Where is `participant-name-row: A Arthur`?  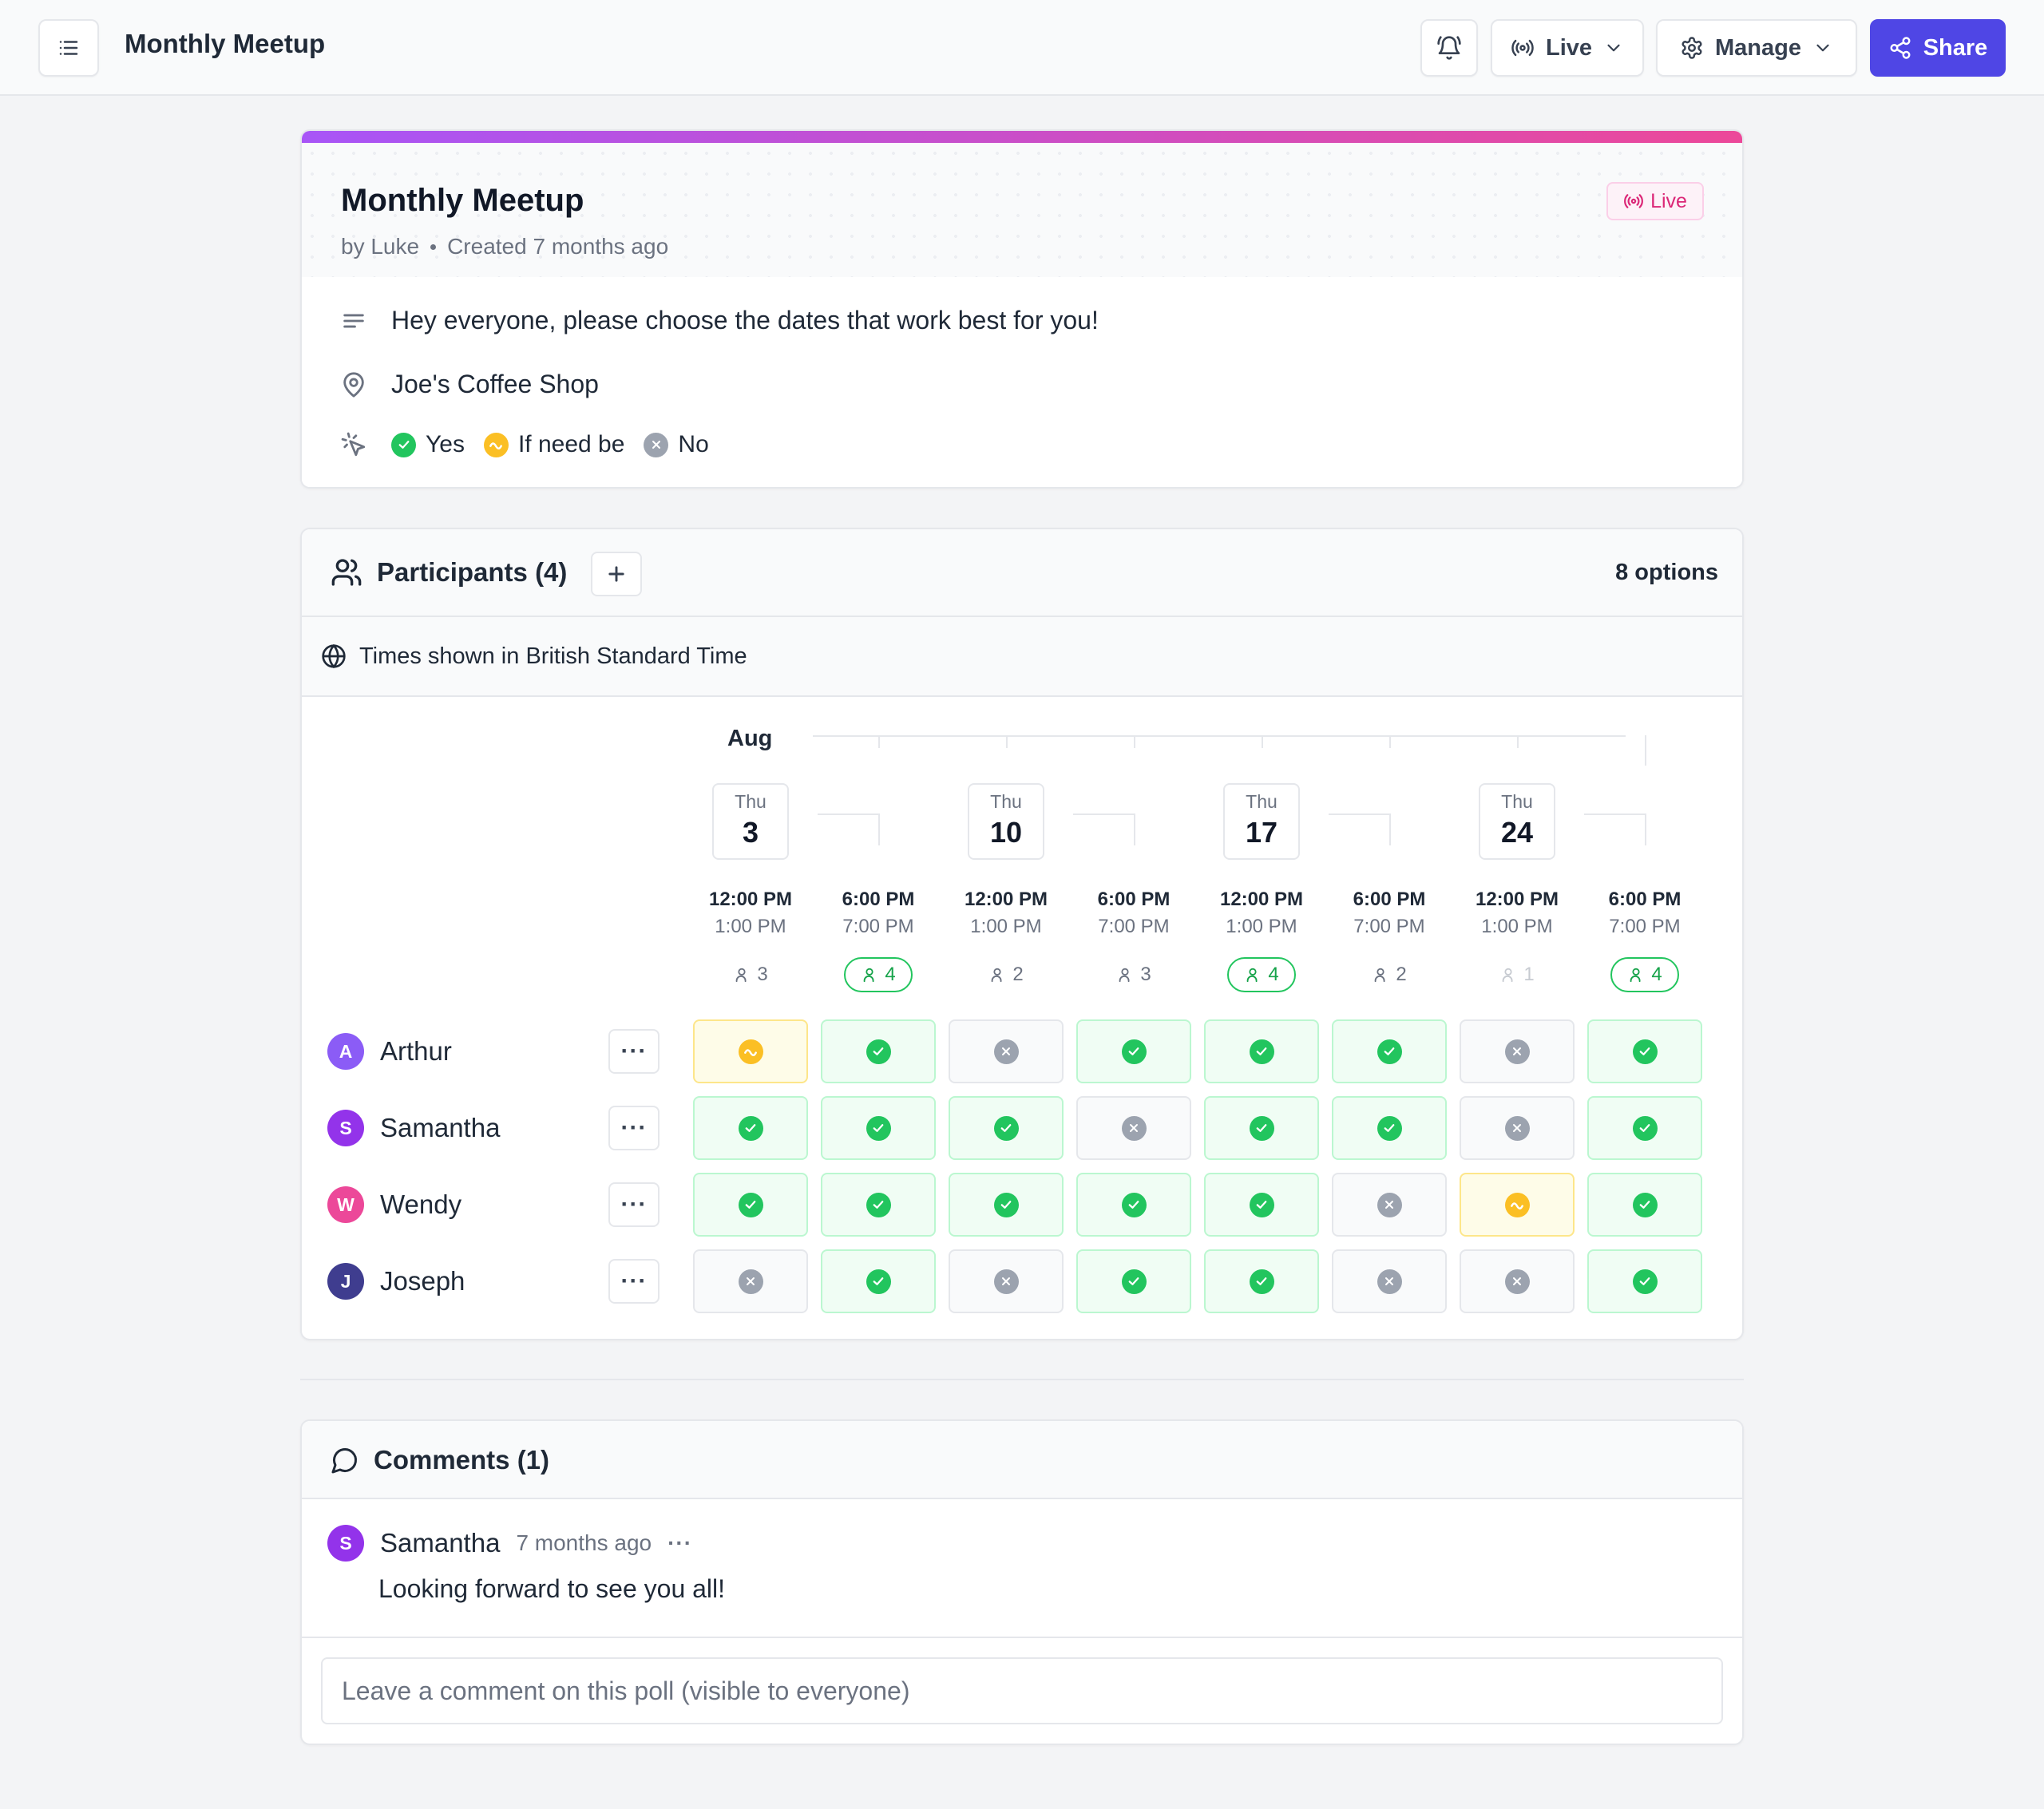 participant-name-row: A Arthur is located at coordinates (389, 1052).